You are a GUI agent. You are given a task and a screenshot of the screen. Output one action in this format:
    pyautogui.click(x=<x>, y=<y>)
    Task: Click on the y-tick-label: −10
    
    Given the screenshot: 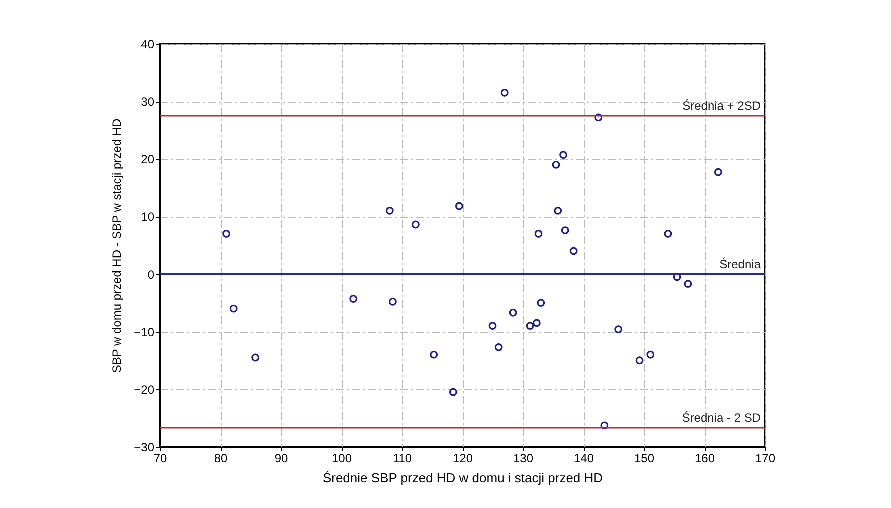 What is the action you would take?
    pyautogui.click(x=144, y=332)
    